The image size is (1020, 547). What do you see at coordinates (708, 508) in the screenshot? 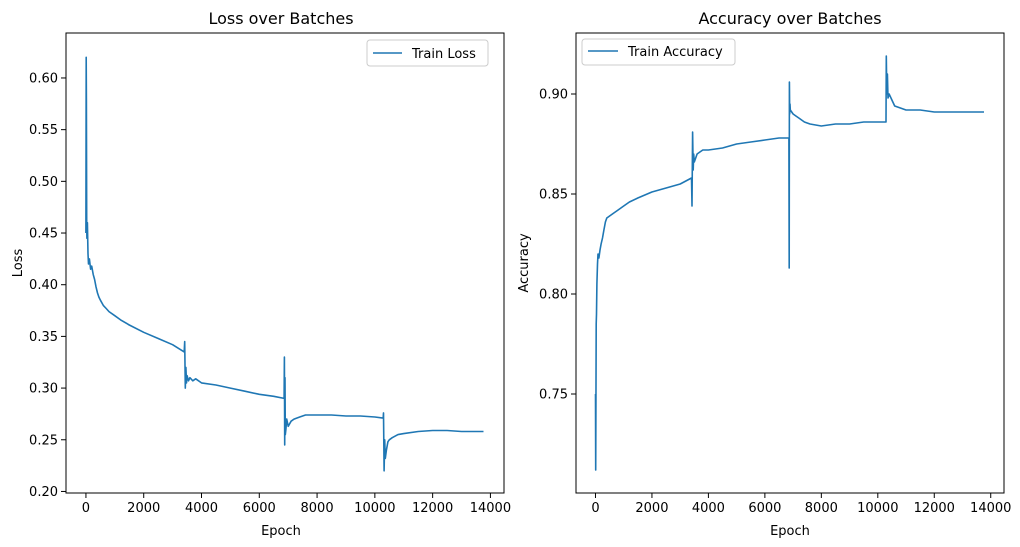
I see `accuracy-xtick-label: 4000` at bounding box center [708, 508].